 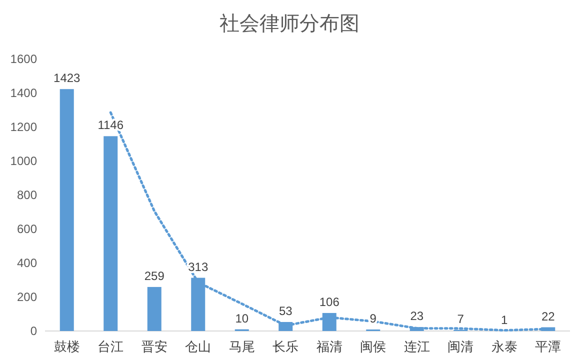 What do you see at coordinates (24, 127) in the screenshot?
I see `y-tick-label: 1200` at bounding box center [24, 127].